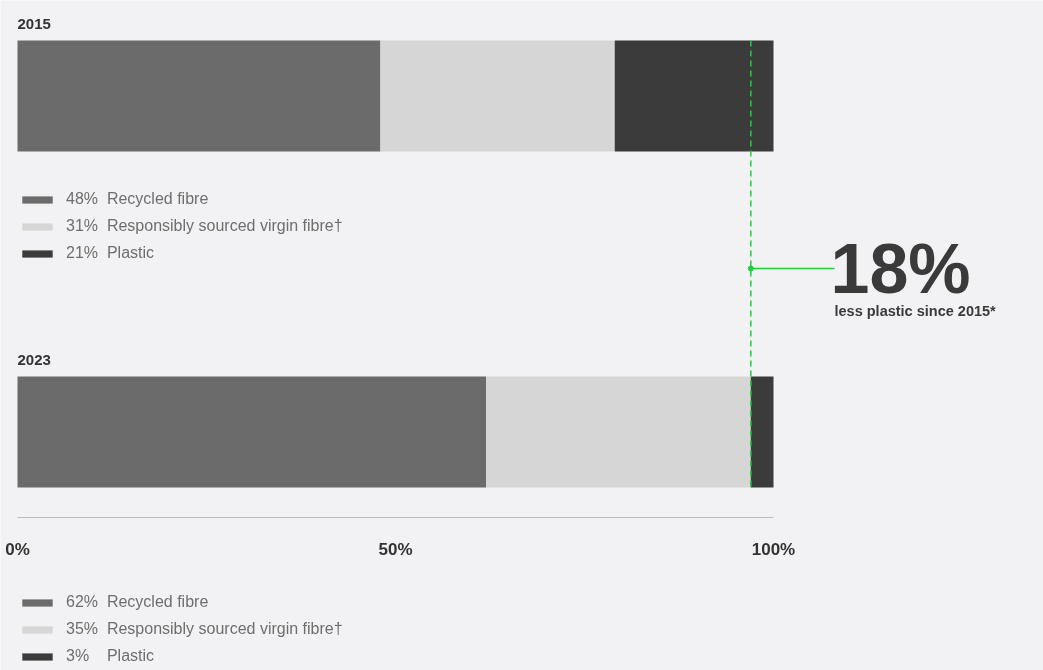 The image size is (1043, 670). Describe the element at coordinates (773, 549) in the screenshot. I see `x-tick-label: 100%` at that location.